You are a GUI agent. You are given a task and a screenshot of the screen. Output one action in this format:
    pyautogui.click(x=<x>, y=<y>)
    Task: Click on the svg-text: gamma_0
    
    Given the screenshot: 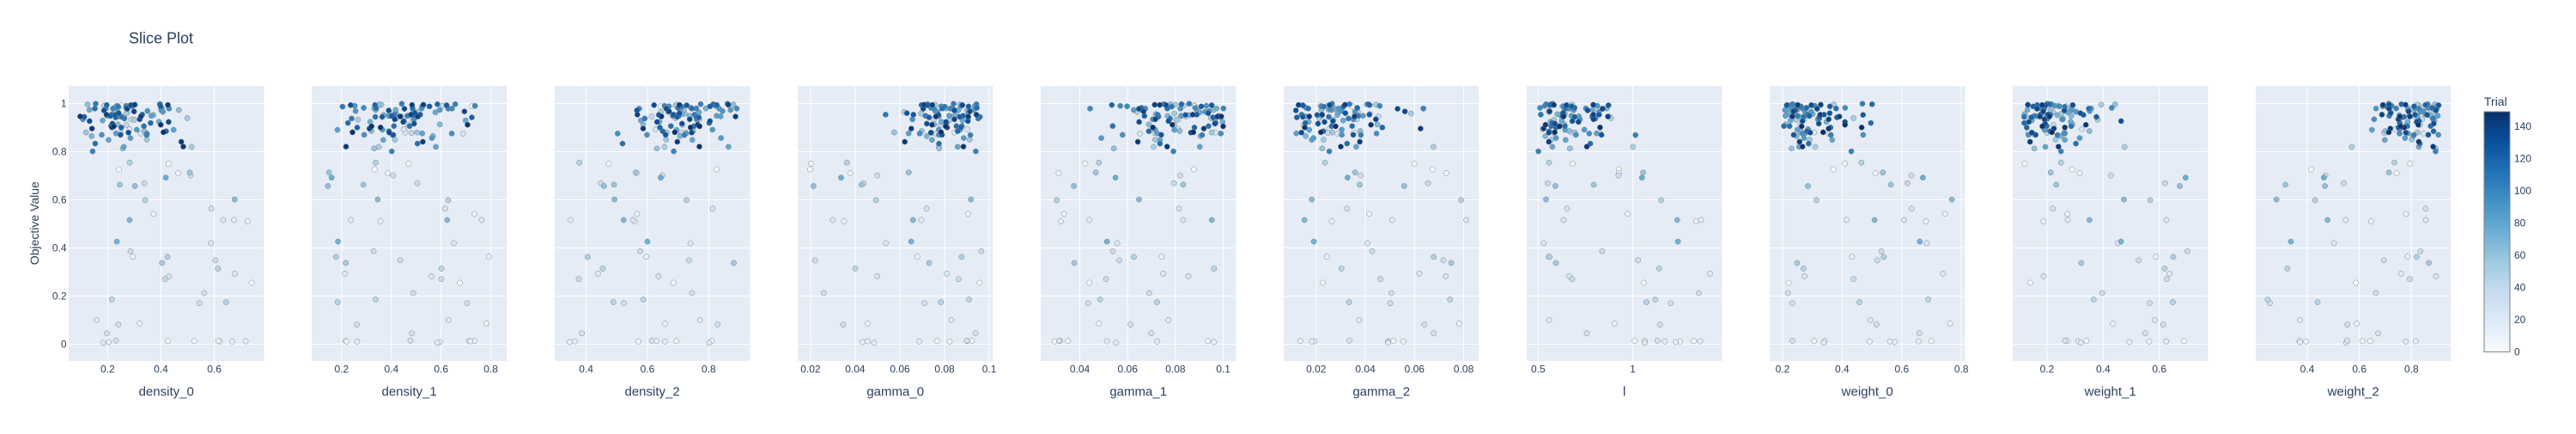 What is the action you would take?
    pyautogui.click(x=895, y=392)
    